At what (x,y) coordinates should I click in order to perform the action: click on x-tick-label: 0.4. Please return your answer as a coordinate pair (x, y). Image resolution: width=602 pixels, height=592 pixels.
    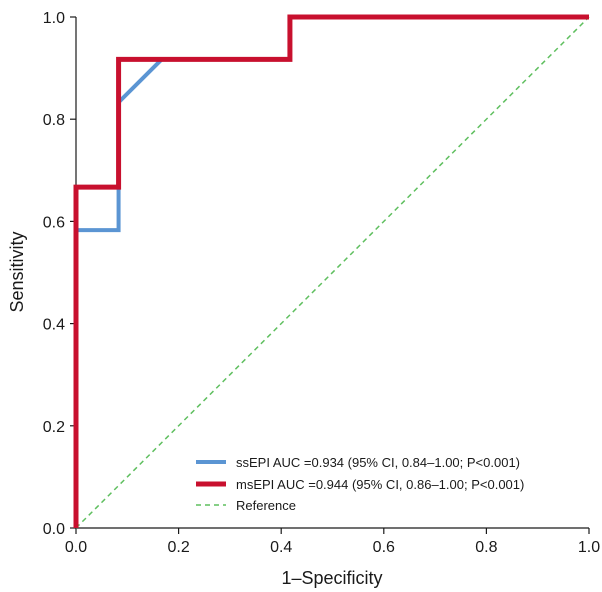
    Looking at the image, I should click on (281, 547).